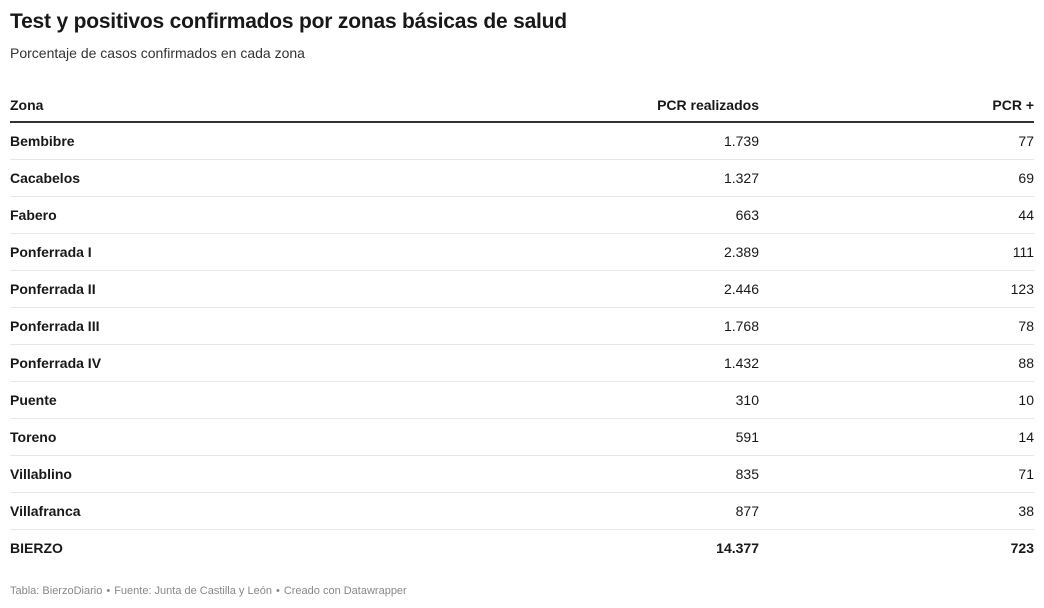  What do you see at coordinates (896, 215) in the screenshot?
I see `cell-pcr-positivos: 44` at bounding box center [896, 215].